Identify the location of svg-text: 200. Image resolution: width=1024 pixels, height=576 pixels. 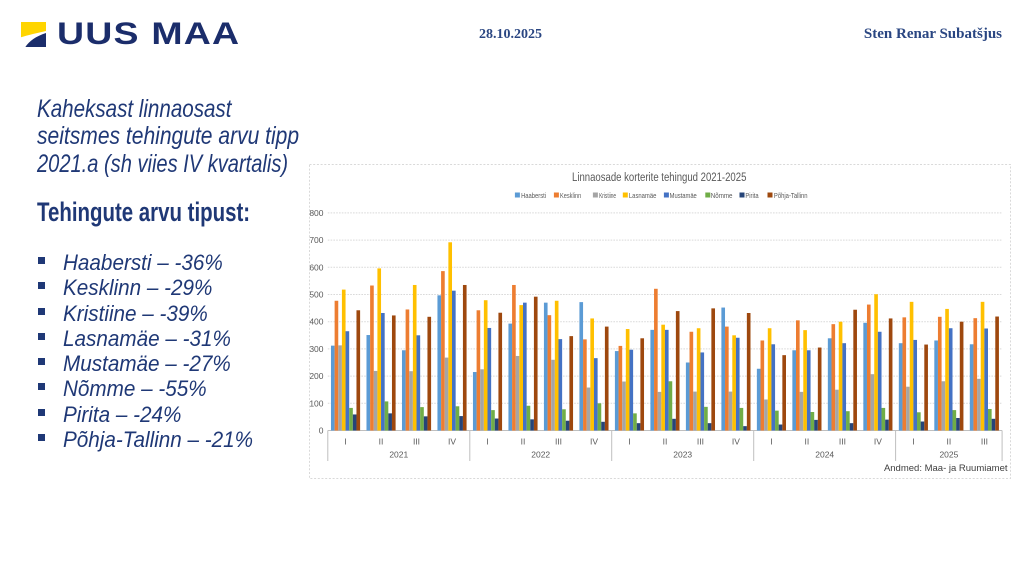
(316, 376).